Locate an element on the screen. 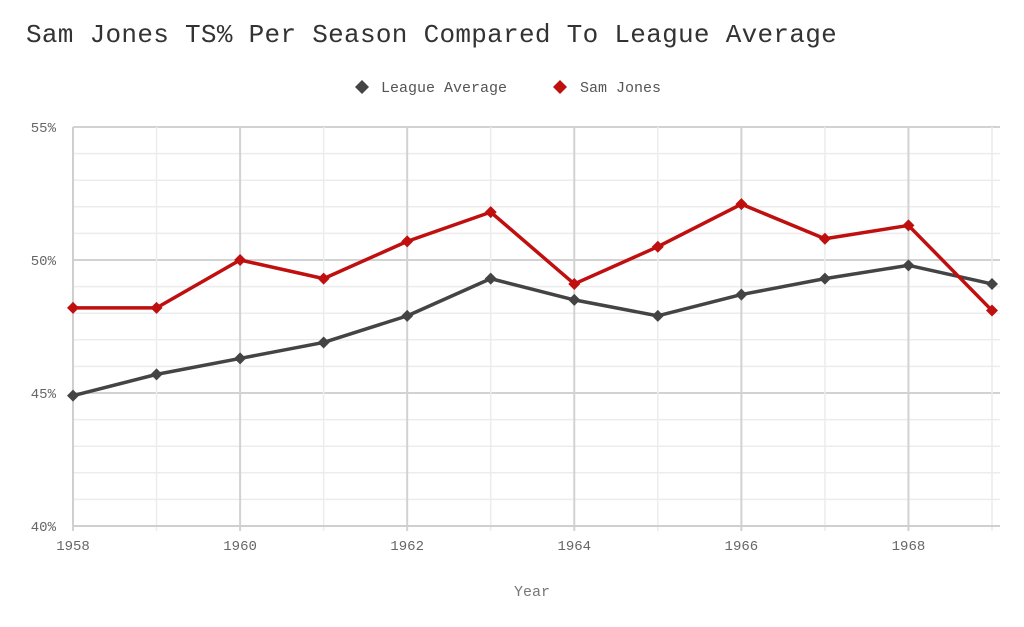 Image resolution: width=1024 pixels, height=627 pixels. x-tick-label: 1960 is located at coordinates (240, 547).